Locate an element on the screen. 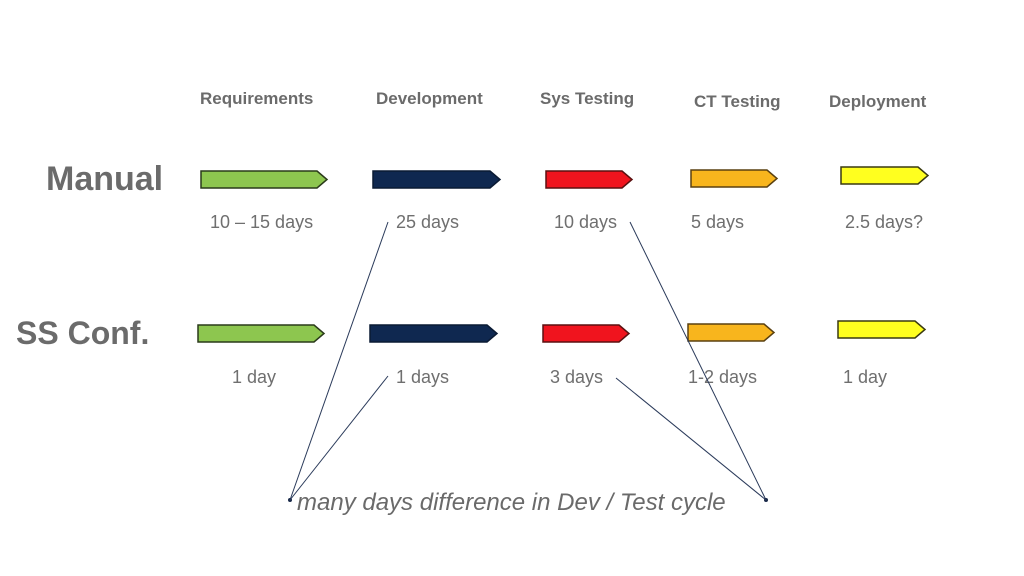  ss-development-arrow is located at coordinates (434, 333).